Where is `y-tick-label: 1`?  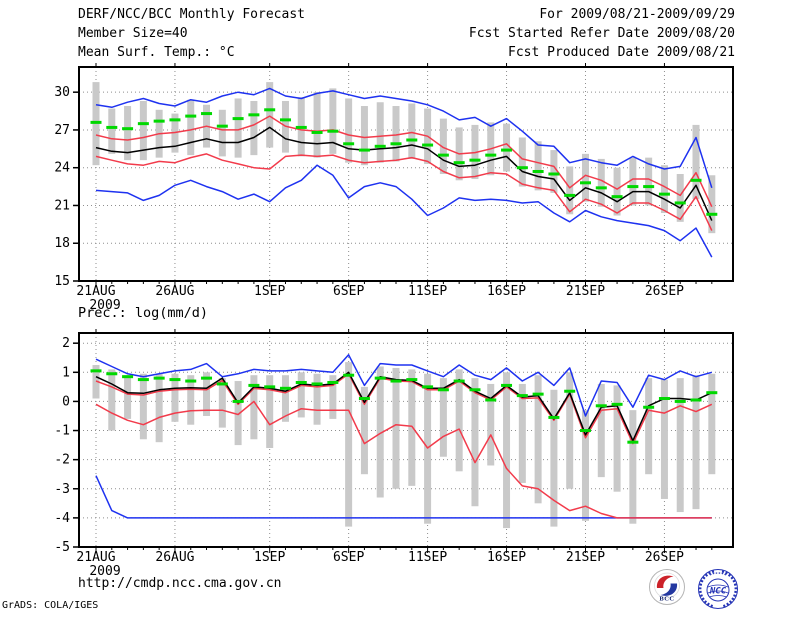 y-tick-label: 1 is located at coordinates (66, 372).